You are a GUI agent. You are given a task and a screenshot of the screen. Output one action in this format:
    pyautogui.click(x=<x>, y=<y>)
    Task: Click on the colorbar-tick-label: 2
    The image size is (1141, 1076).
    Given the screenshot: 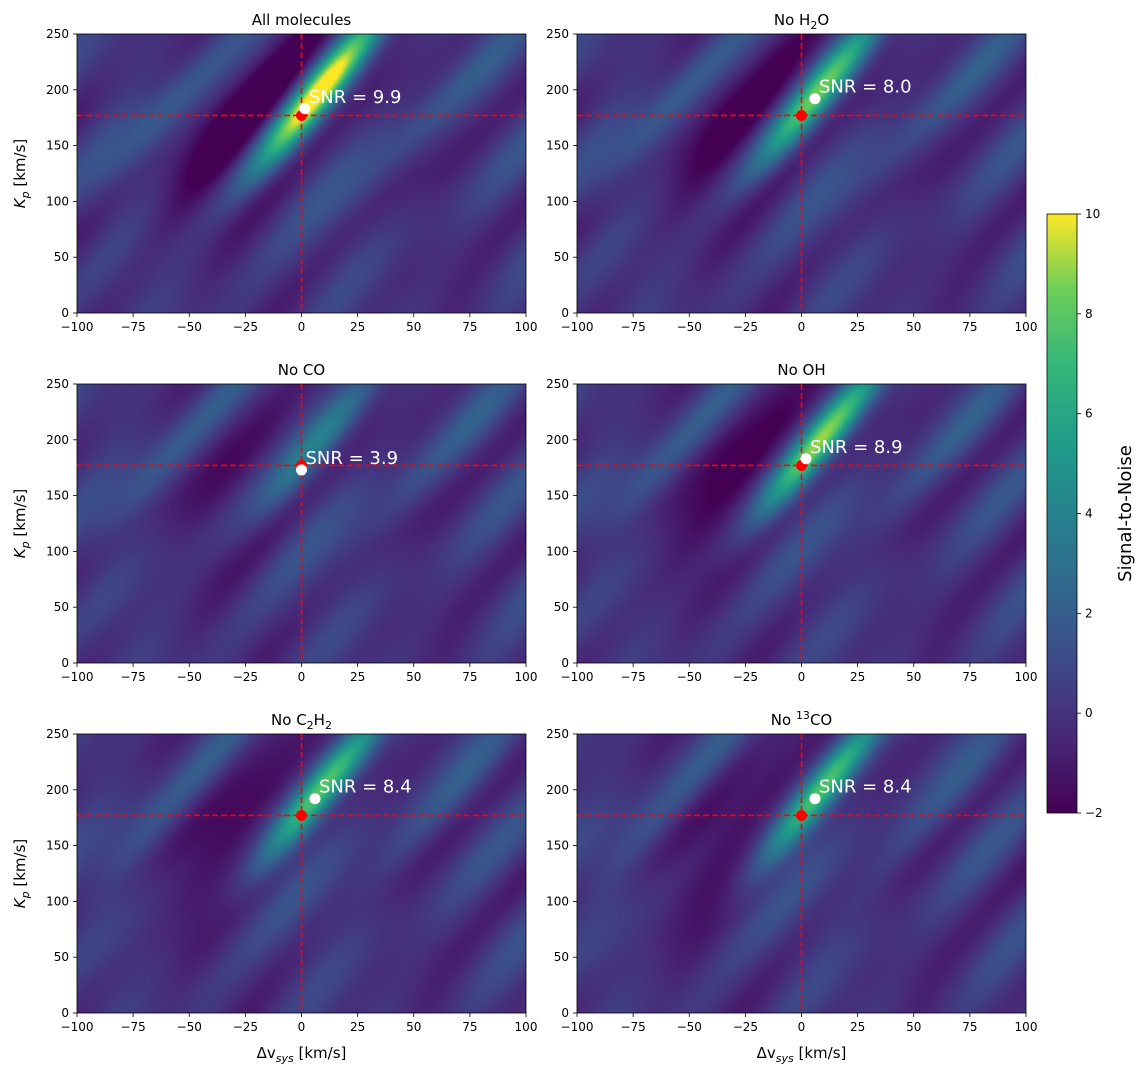 What is the action you would take?
    pyautogui.click(x=1089, y=613)
    